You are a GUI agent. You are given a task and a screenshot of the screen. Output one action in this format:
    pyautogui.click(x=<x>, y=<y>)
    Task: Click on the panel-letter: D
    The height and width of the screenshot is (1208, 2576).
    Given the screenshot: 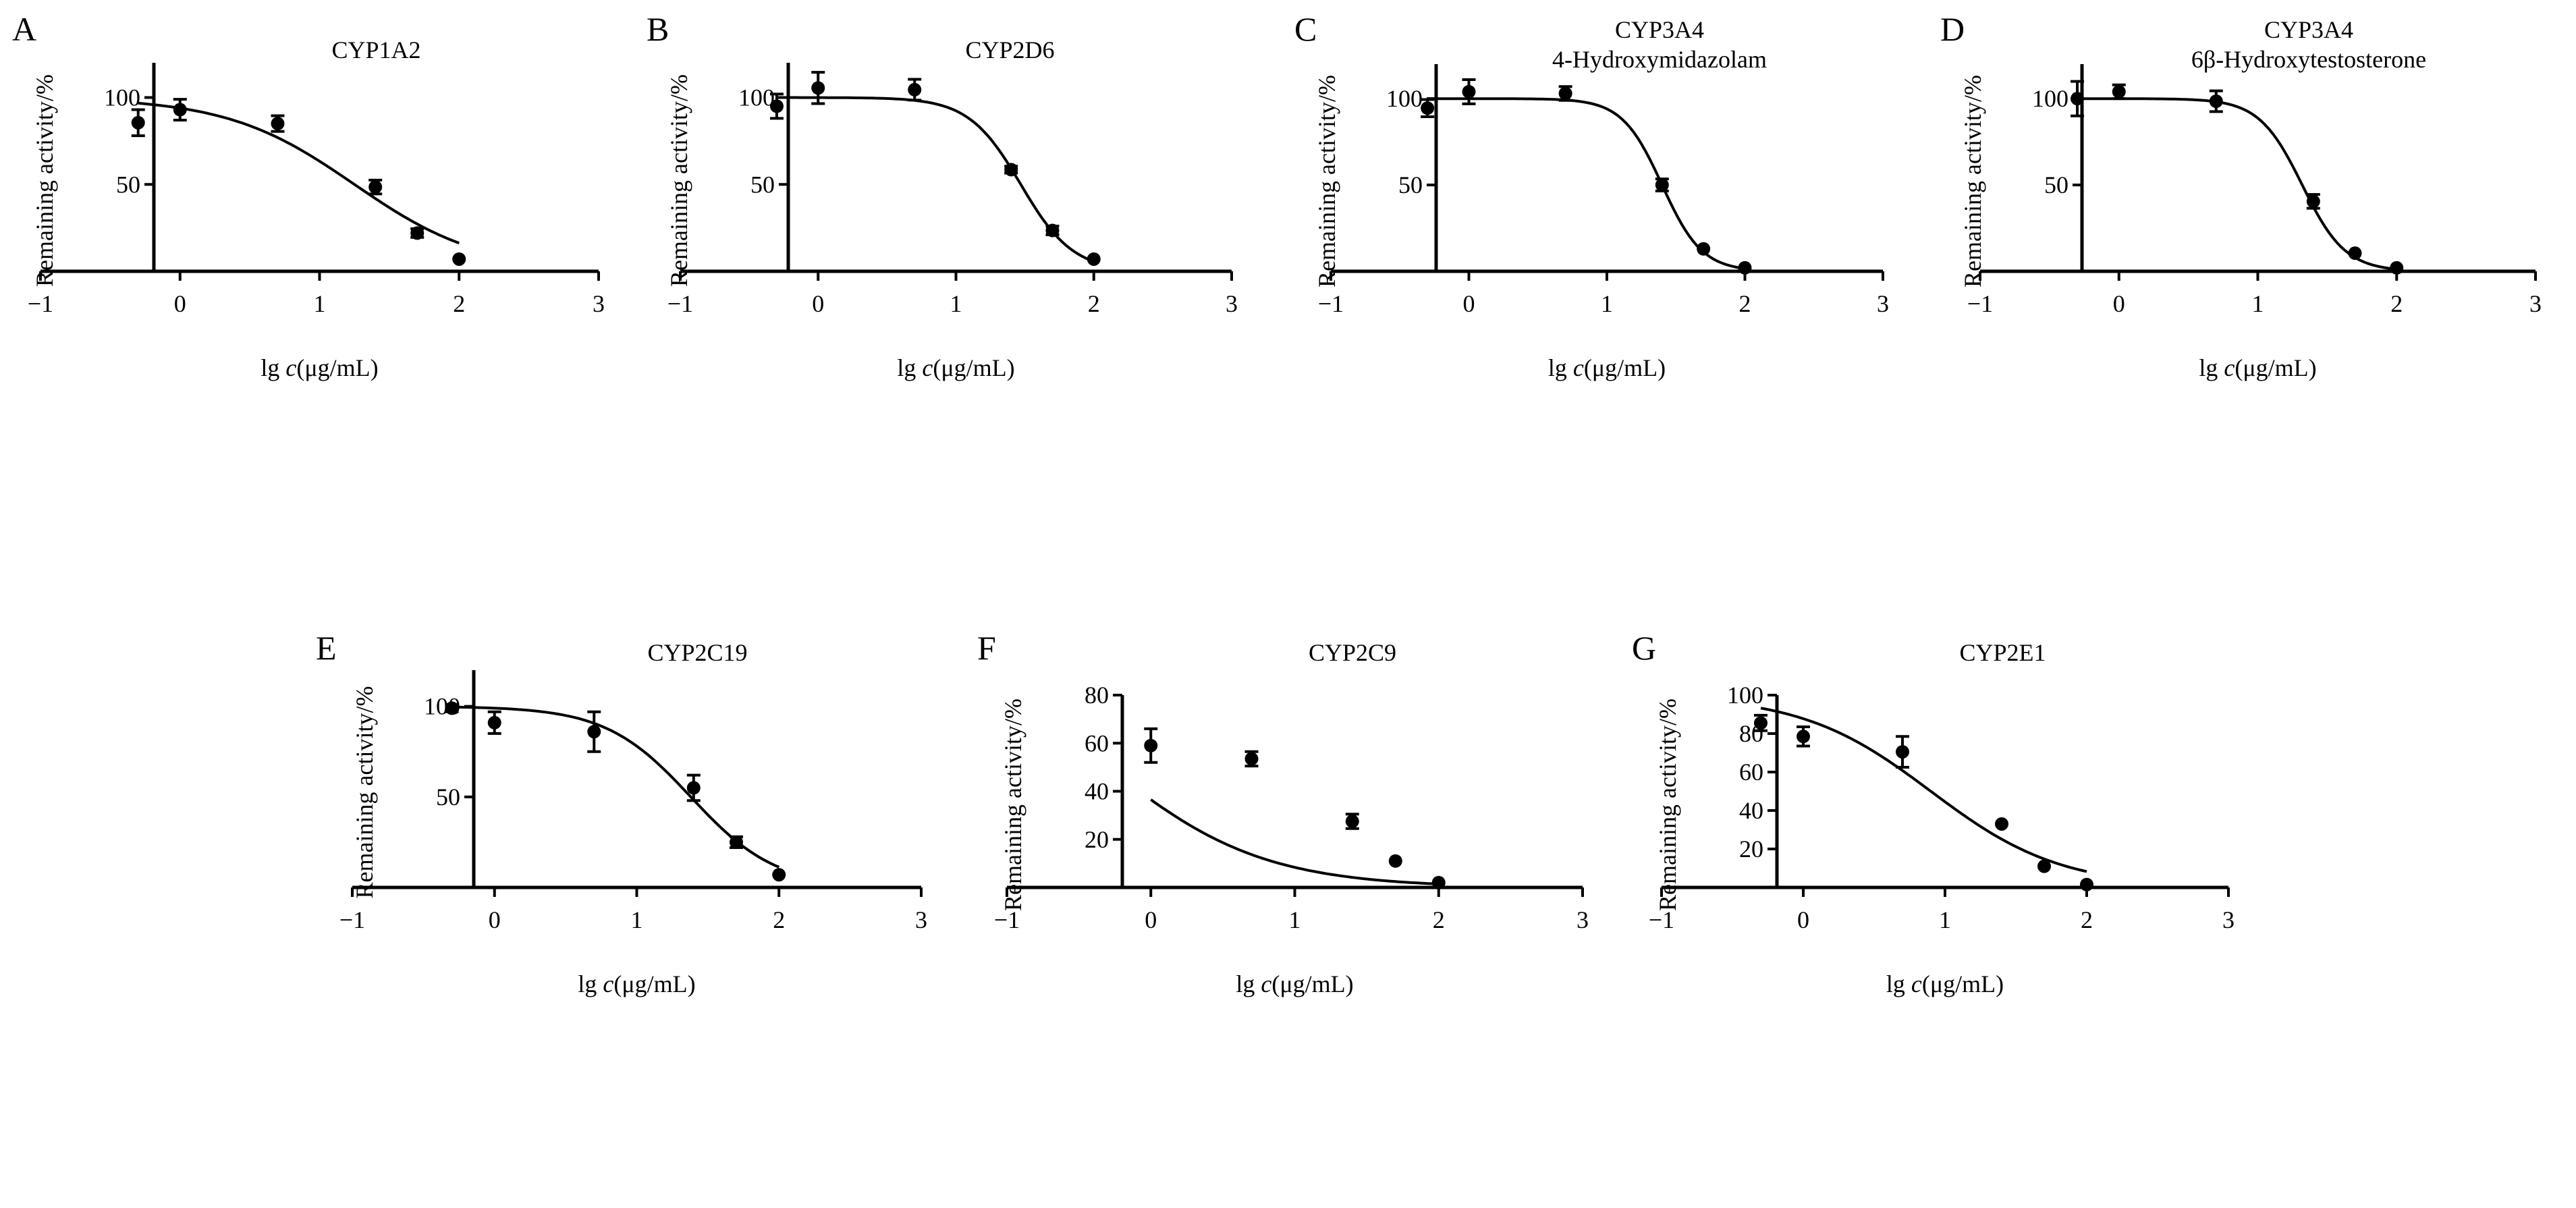 What is the action you would take?
    pyautogui.click(x=1952, y=29)
    